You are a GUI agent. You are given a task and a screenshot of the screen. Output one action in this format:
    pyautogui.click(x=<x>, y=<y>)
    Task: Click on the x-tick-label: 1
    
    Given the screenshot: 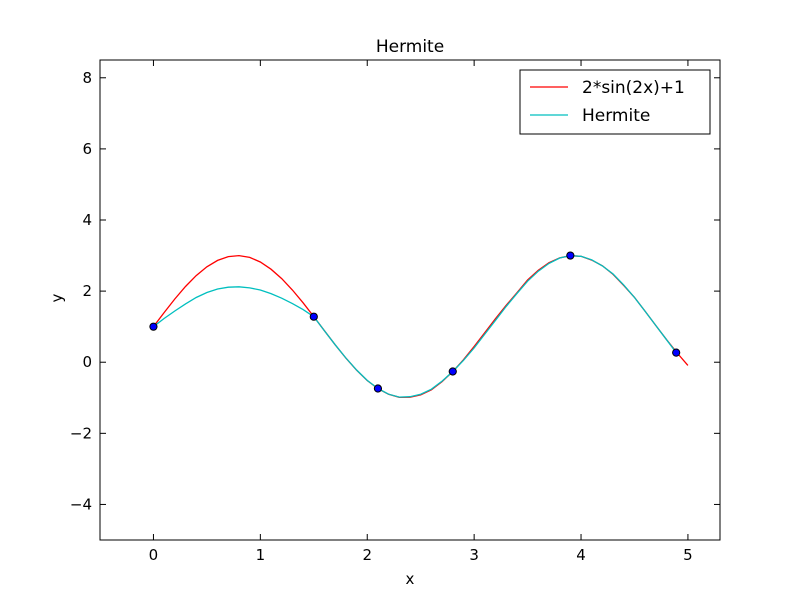 What is the action you would take?
    pyautogui.click(x=261, y=555)
    